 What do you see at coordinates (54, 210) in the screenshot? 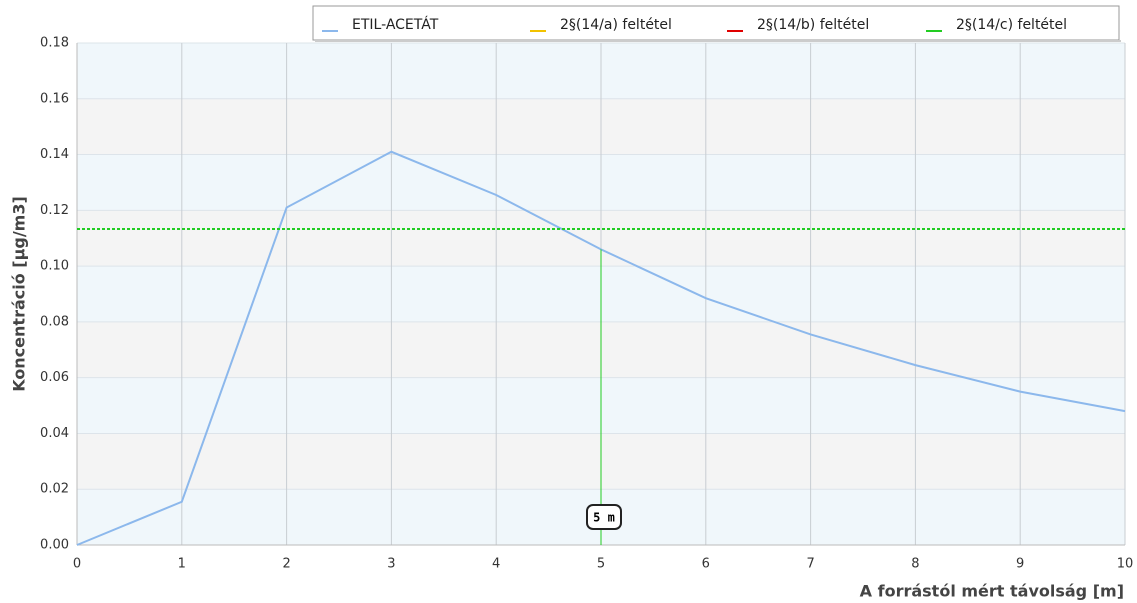
I see `y-tick-label: 0.12` at bounding box center [54, 210].